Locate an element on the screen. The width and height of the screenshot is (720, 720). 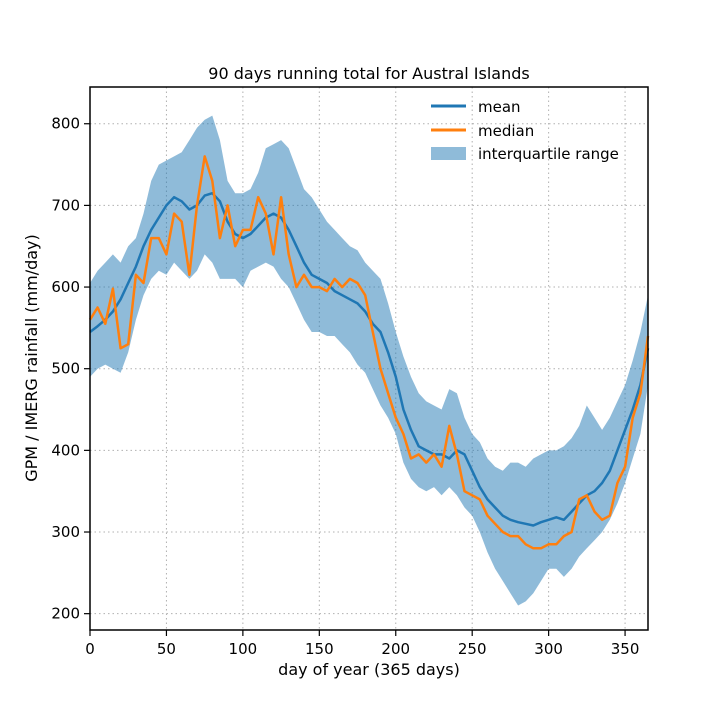
x-tick-label: 300 is located at coordinates (548, 649).